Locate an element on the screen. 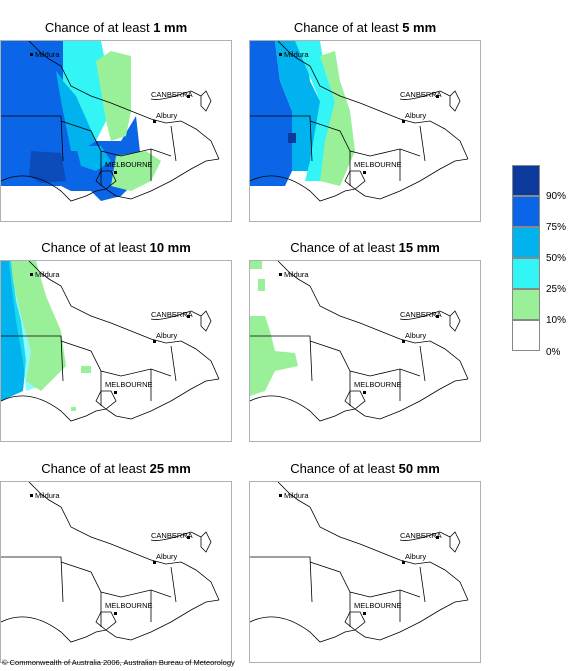 This screenshot has width=570, height=671. panel-title: Chance of at least 50 mm is located at coordinates (365, 468).